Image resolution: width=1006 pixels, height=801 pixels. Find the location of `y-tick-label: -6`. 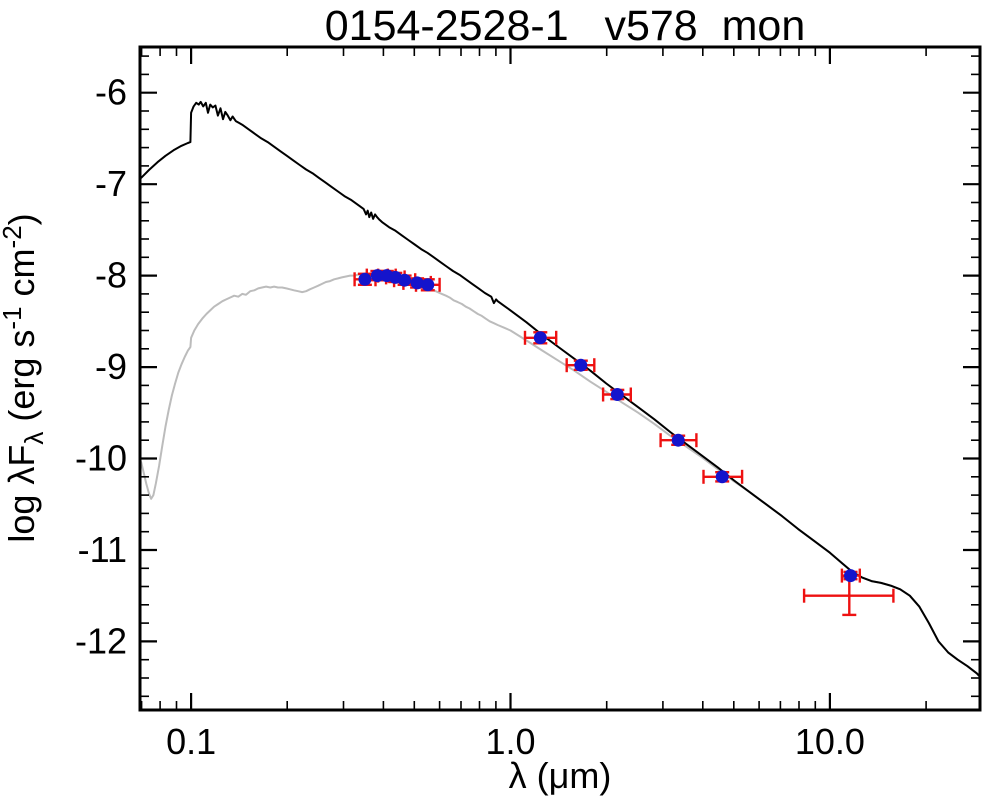

y-tick-label: -6 is located at coordinates (111, 92).